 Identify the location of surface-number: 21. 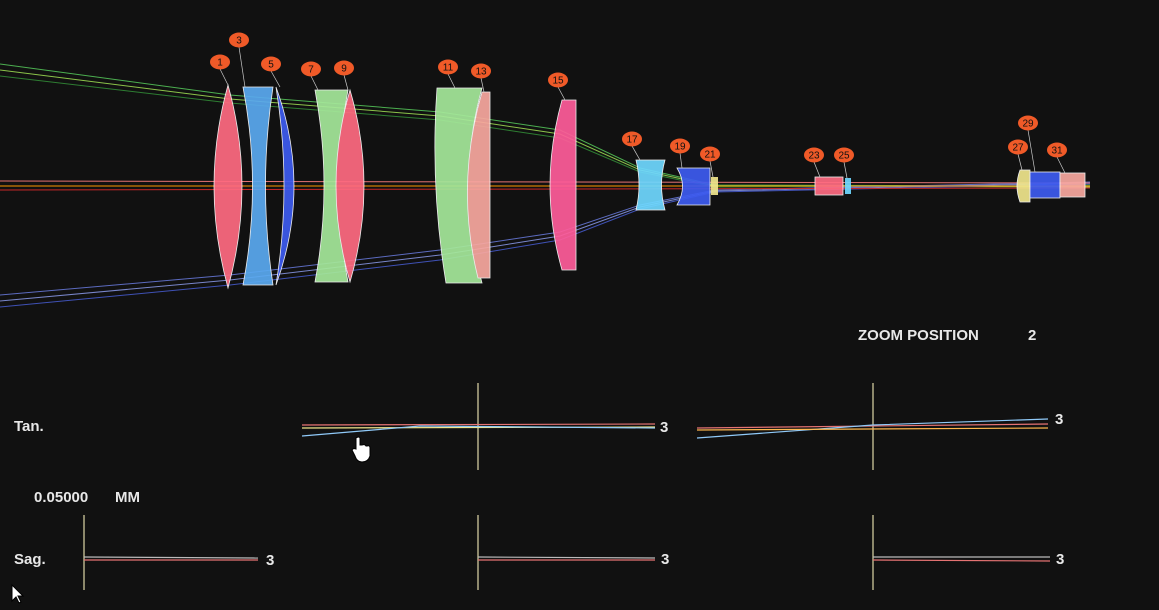
(710, 155).